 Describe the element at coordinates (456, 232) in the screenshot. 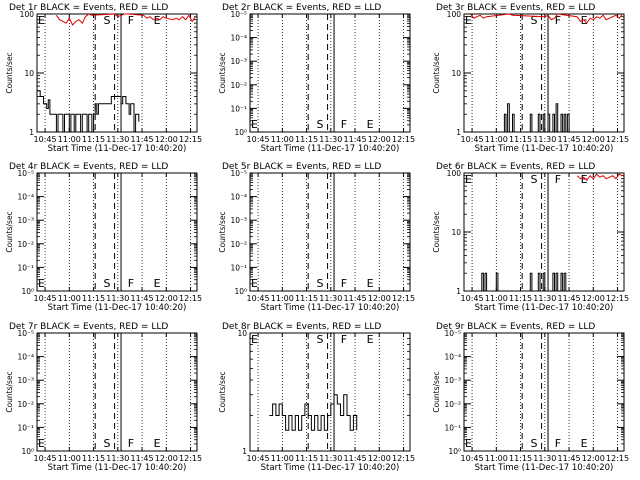

I see `y-tick-label: 10` at that location.